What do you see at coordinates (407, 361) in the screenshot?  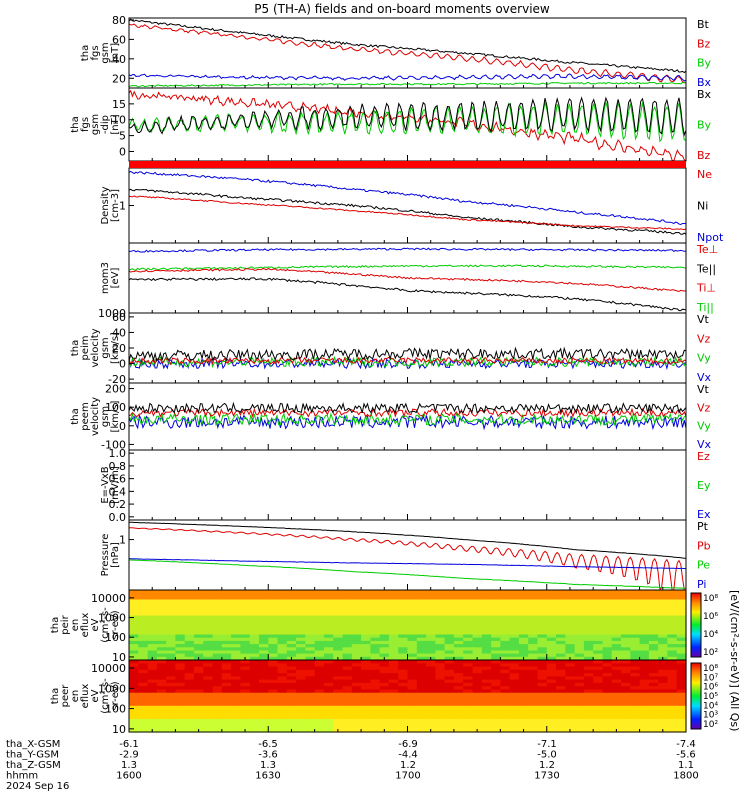 I see `series-Vz-line` at bounding box center [407, 361].